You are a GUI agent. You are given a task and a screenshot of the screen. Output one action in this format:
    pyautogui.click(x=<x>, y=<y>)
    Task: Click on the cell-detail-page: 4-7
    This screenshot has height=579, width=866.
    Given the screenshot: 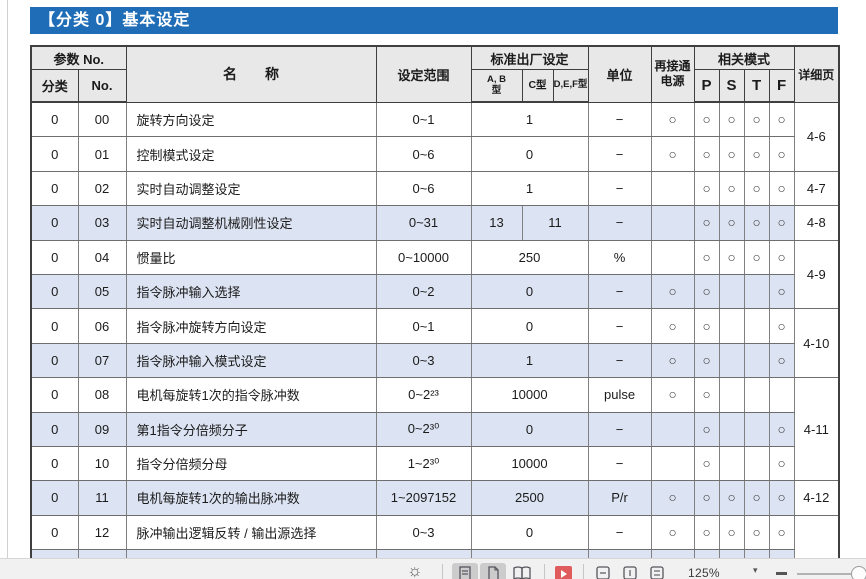 What is the action you would take?
    pyautogui.click(x=817, y=189)
    